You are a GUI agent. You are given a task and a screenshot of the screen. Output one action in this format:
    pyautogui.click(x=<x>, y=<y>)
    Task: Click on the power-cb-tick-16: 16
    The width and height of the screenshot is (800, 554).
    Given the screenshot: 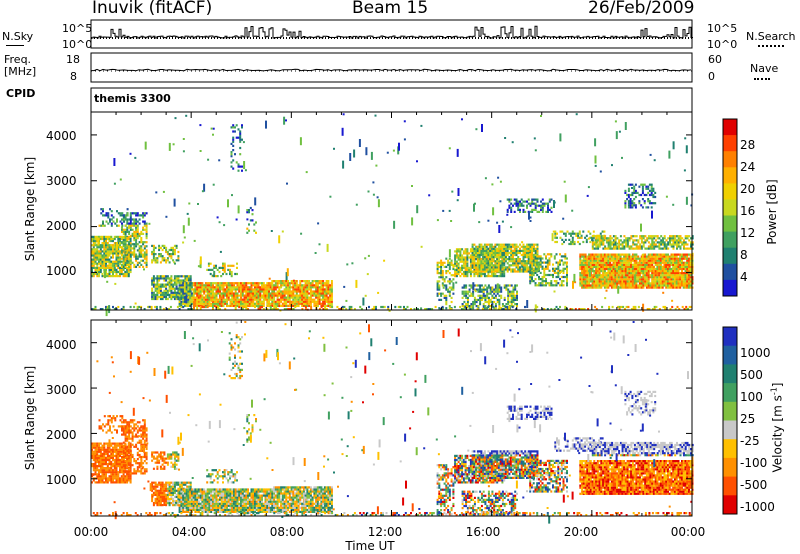 What is the action you would take?
    pyautogui.click(x=748, y=211)
    